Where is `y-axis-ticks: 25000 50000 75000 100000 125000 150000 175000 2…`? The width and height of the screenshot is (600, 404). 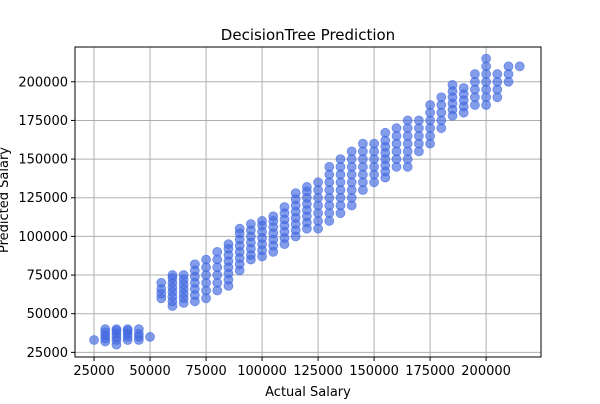 y-axis-ticks: 25000 50000 75000 100000 125000 150000 175000 2… is located at coordinates (46, 218).